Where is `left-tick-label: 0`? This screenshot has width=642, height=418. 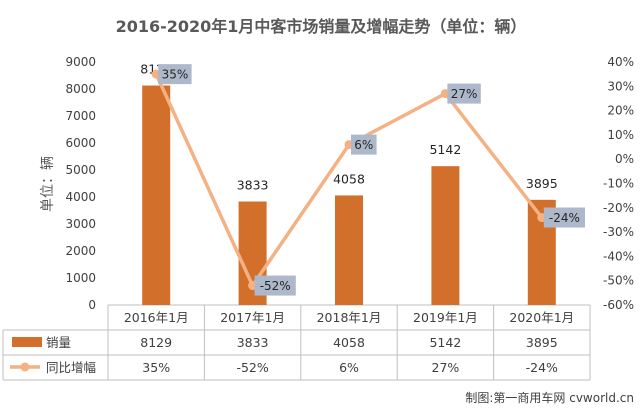 left-tick-label: 0 is located at coordinates (92, 305).